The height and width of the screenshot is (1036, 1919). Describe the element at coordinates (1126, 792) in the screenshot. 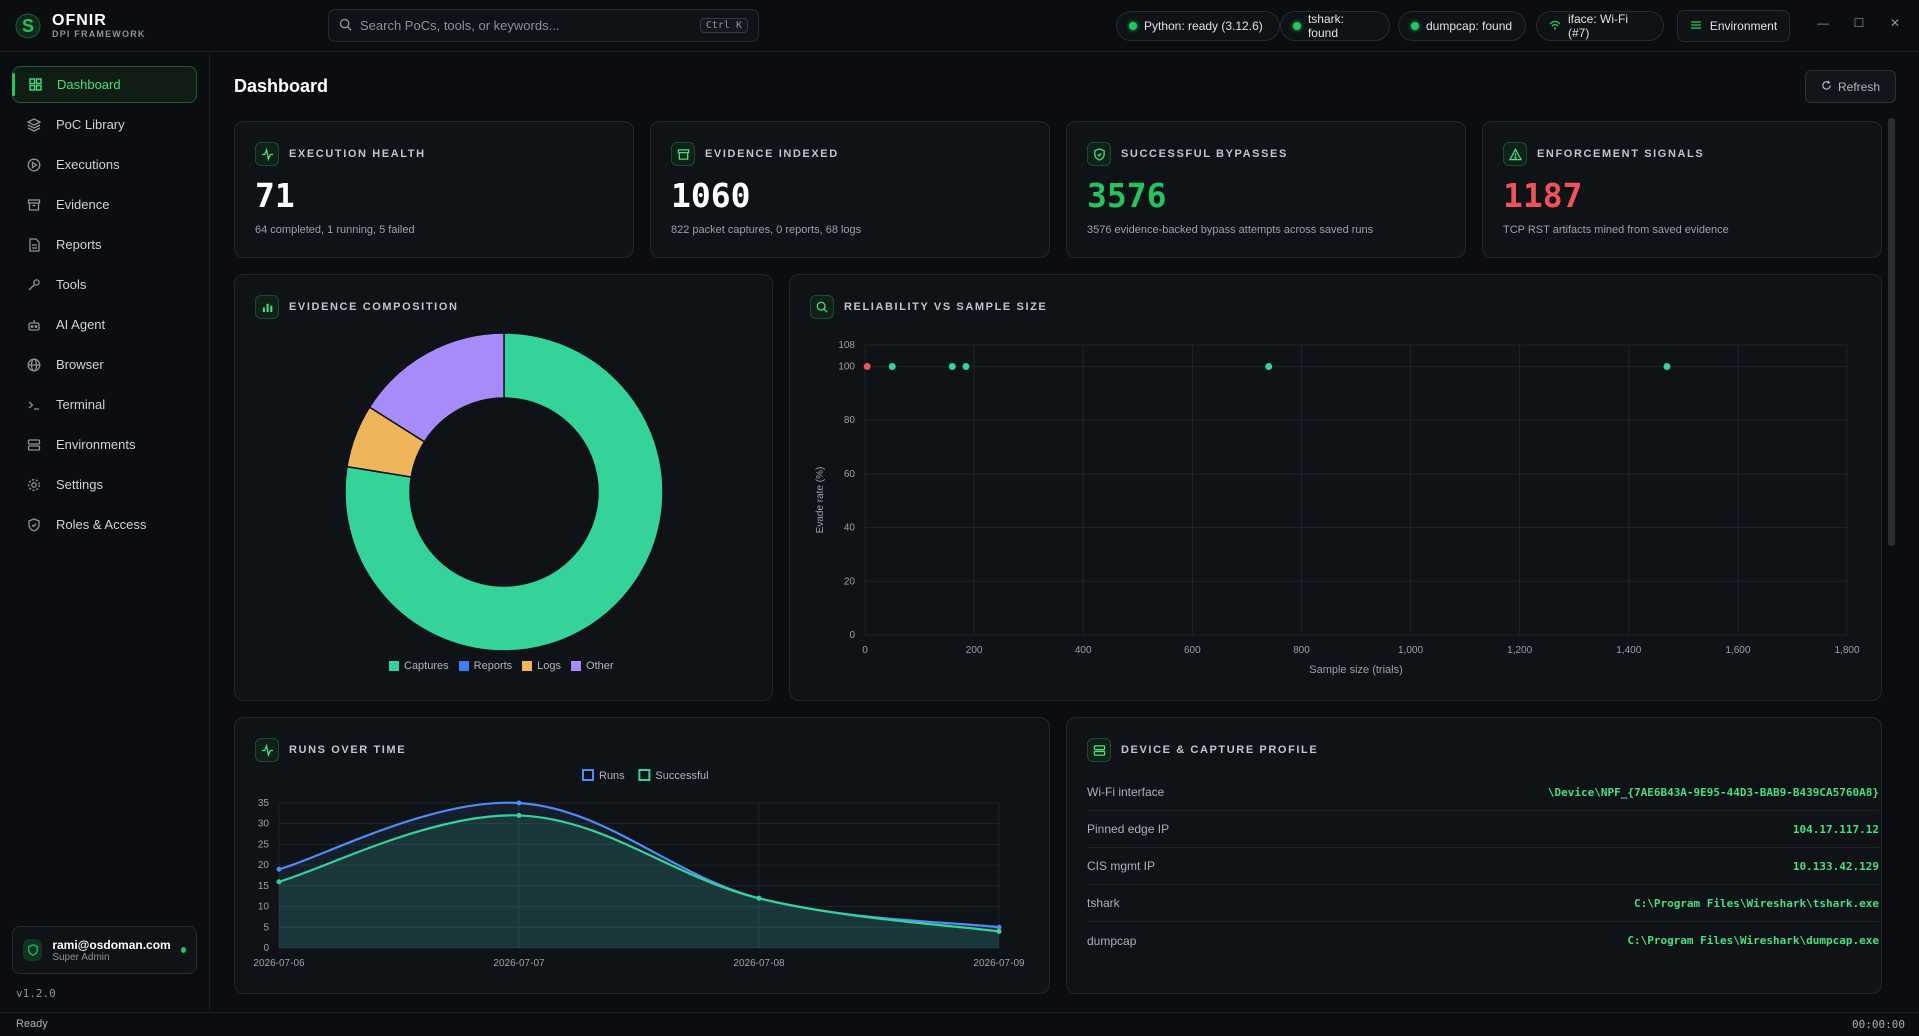

I see `profile-key: Wi-Fi interface` at that location.